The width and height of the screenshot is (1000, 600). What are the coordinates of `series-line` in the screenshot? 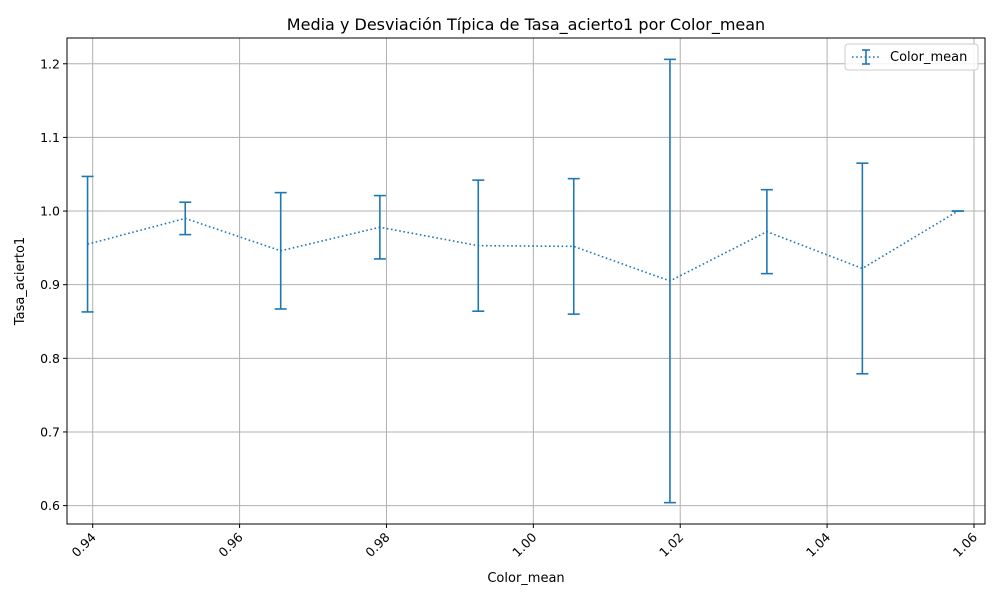 It's located at (523, 246).